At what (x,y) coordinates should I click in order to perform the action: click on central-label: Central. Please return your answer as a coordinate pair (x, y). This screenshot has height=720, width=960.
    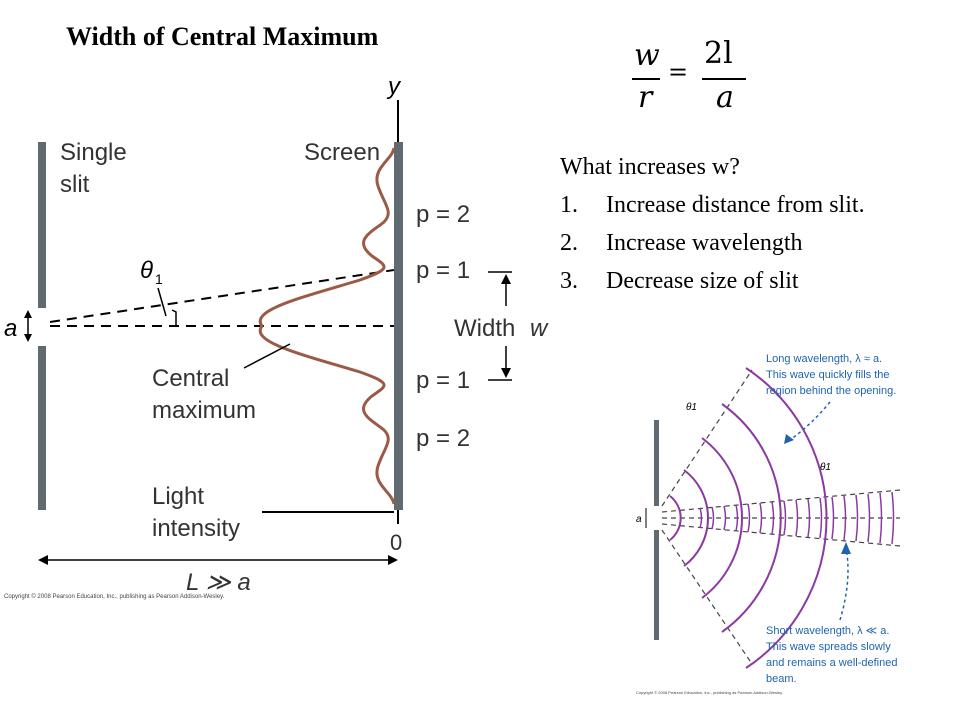
    Looking at the image, I should click on (190, 378).